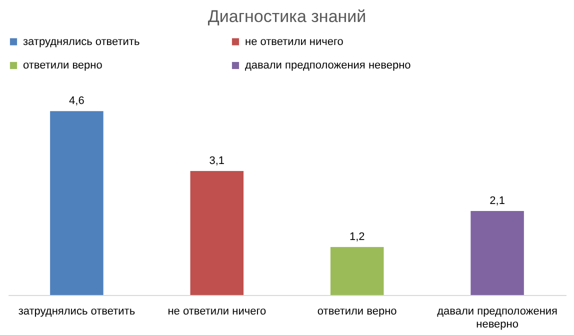 The width and height of the screenshot is (574, 335). I want to click on data-label: 3,1, so click(217, 161).